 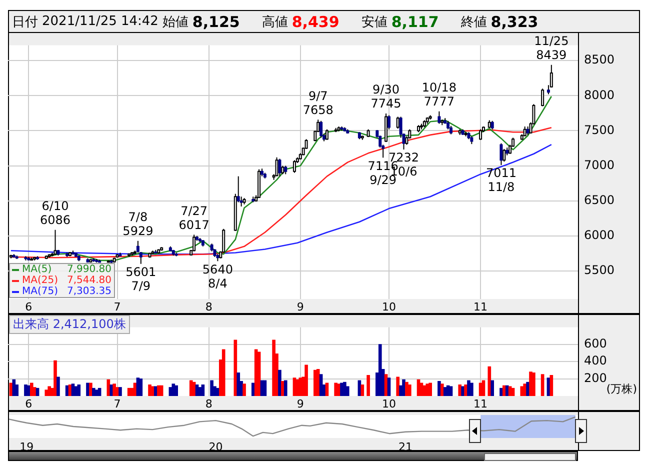 I want to click on y-tick-label: 400, so click(x=595, y=361).